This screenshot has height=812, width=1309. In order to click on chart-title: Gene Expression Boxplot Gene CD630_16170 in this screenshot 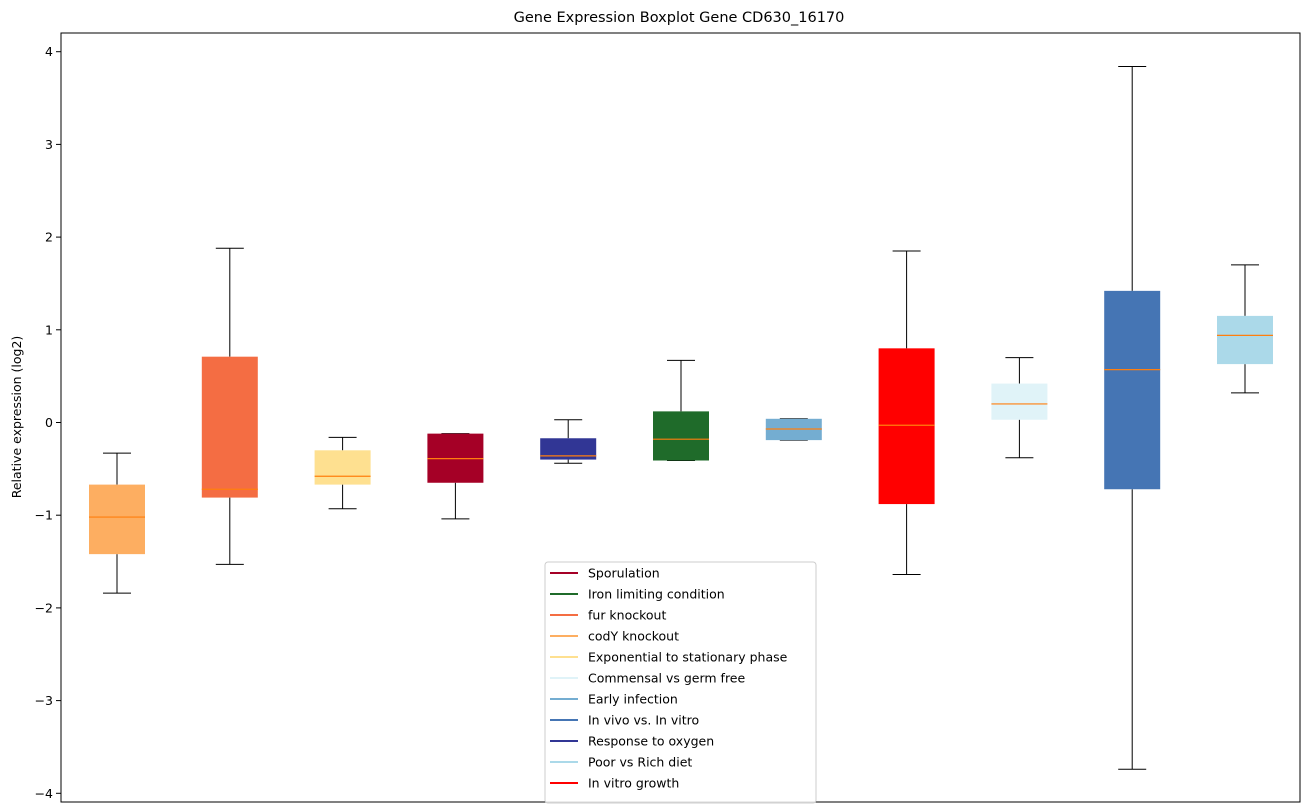, I will do `click(679, 18)`.